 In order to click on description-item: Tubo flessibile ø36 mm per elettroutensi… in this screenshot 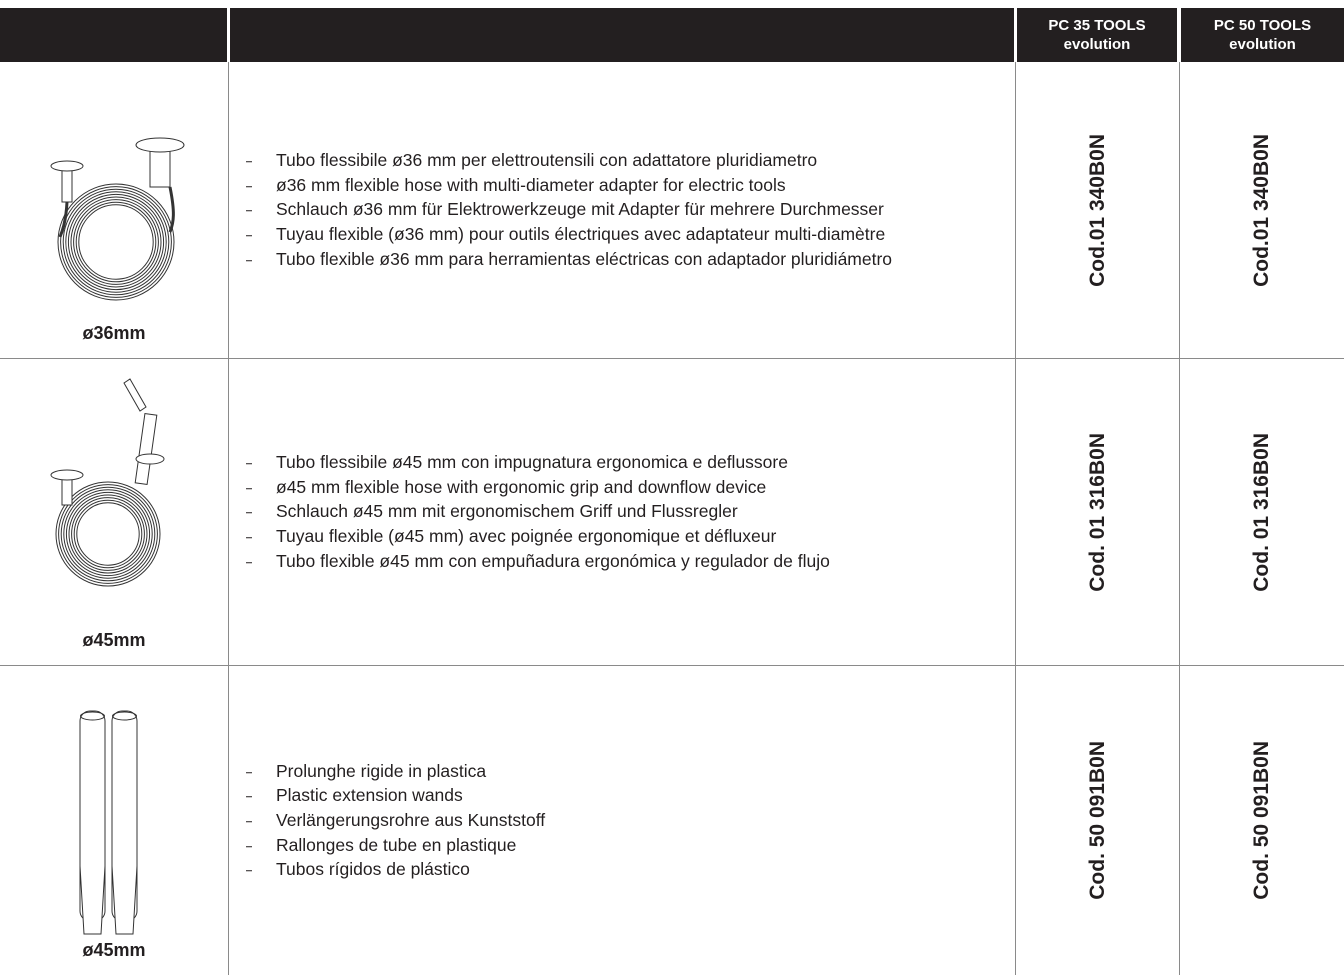, I will do `click(625, 160)`.